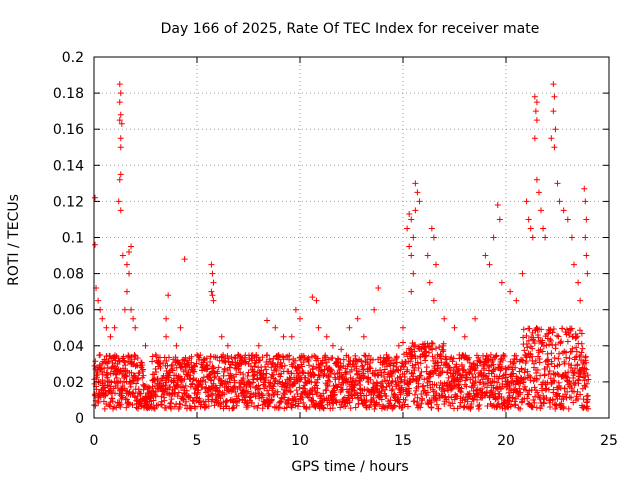 Image resolution: width=640 pixels, height=480 pixels. Describe the element at coordinates (68, 94) in the screenshot. I see `y-tick-label: 0.18` at that location.